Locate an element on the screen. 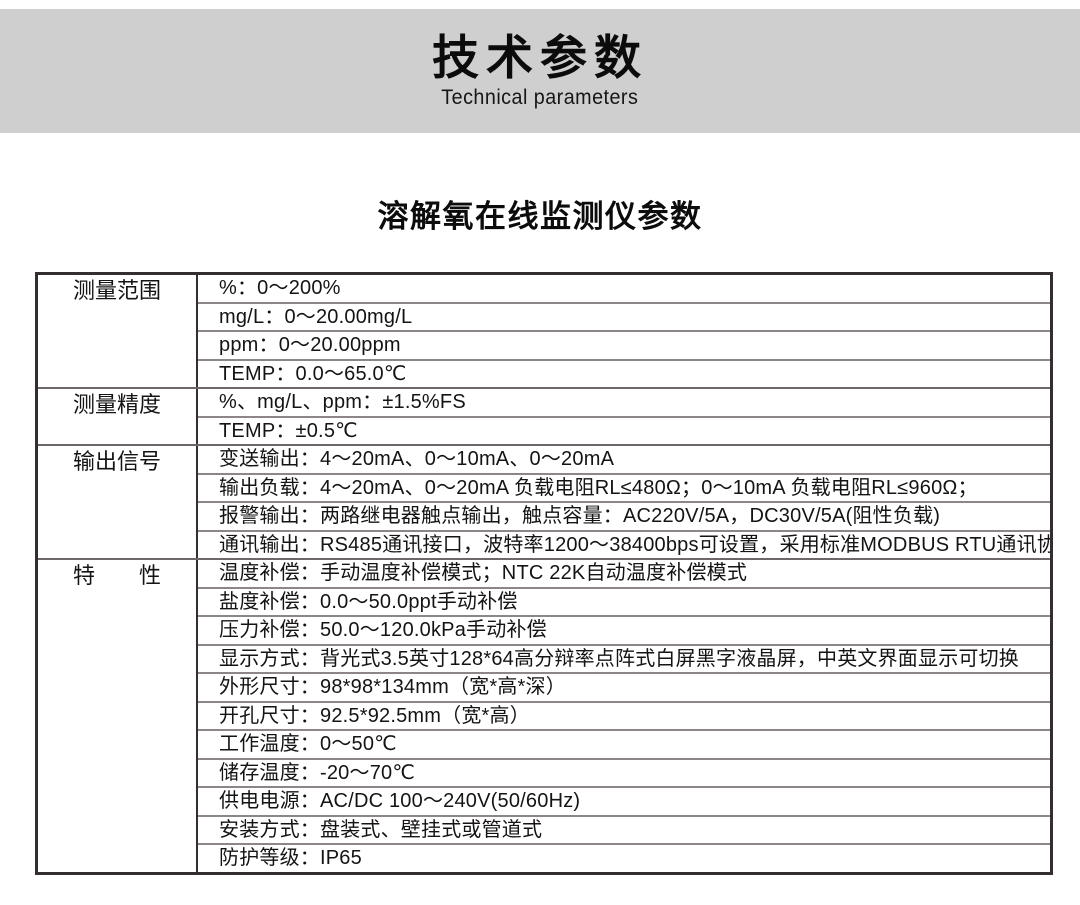 This screenshot has width=1080, height=905. param-row: 防护等级：IP65 is located at coordinates (290, 858).